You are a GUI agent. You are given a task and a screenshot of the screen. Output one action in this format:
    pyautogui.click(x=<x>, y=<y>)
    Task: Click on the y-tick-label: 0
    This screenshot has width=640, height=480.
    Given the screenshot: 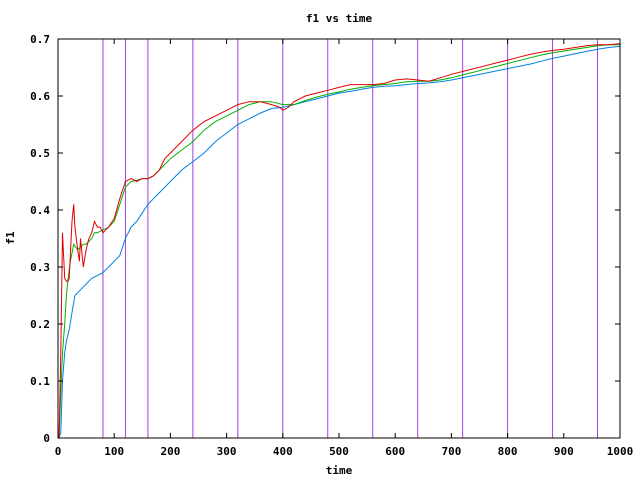 What is the action you would take?
    pyautogui.click(x=46, y=438)
    